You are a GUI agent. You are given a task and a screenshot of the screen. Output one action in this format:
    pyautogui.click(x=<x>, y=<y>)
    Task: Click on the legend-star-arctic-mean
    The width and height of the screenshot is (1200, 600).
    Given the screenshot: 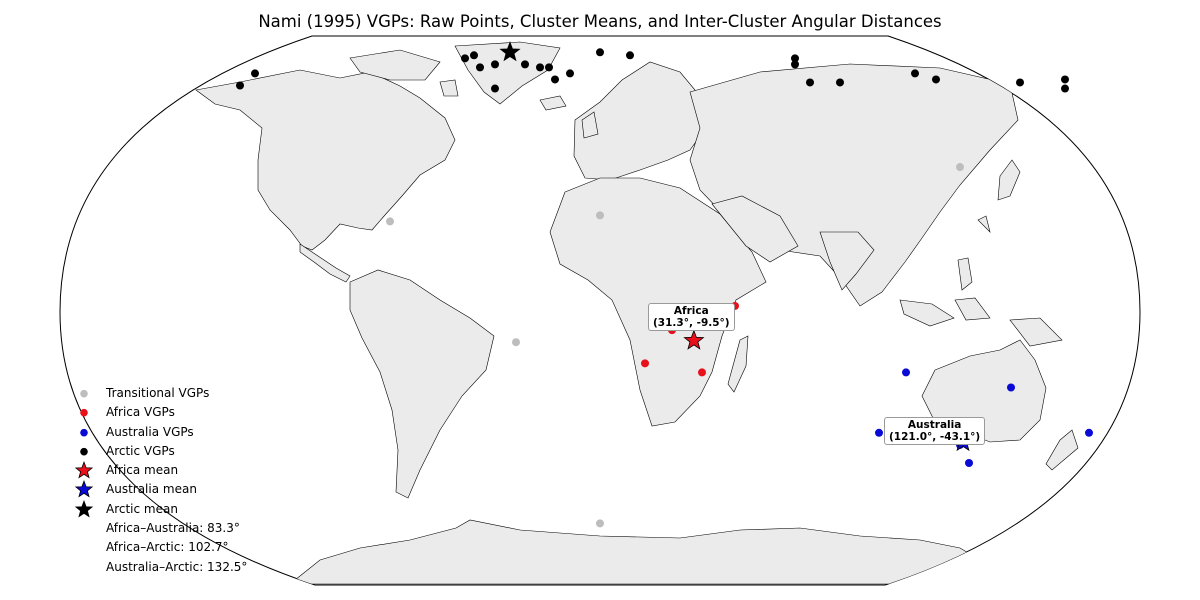 What is the action you would take?
    pyautogui.click(x=84, y=508)
    